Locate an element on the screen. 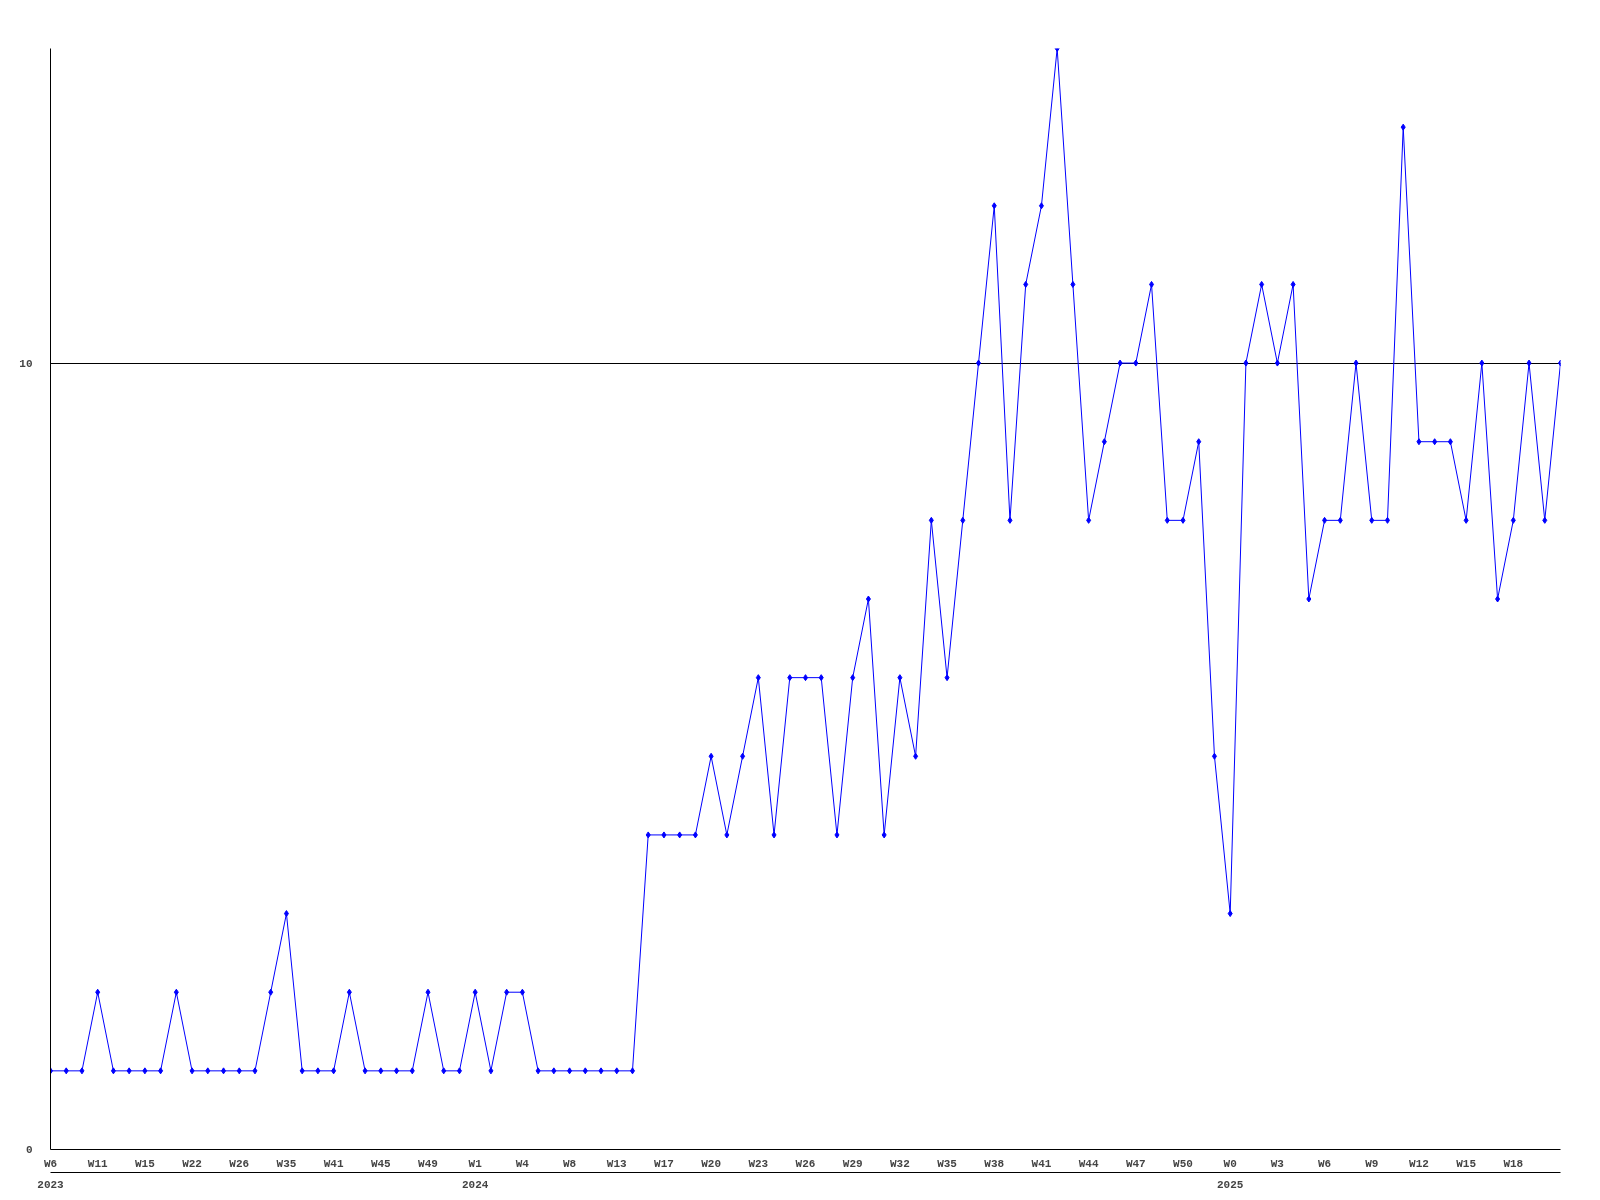 This screenshot has height=1200, width=1600. x-tick-label: W13 is located at coordinates (617, 1163).